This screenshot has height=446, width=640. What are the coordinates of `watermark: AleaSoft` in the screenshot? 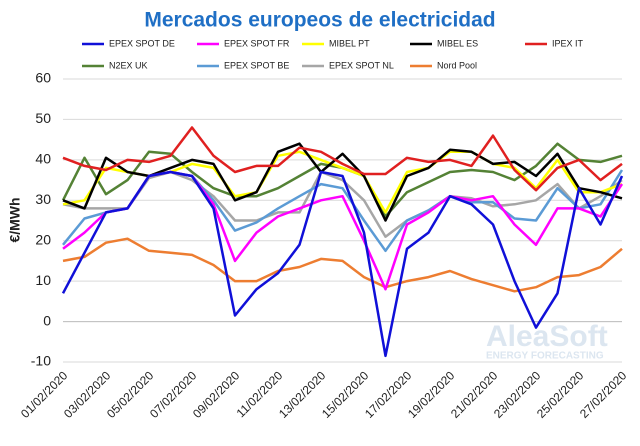 It's located at (547, 336).